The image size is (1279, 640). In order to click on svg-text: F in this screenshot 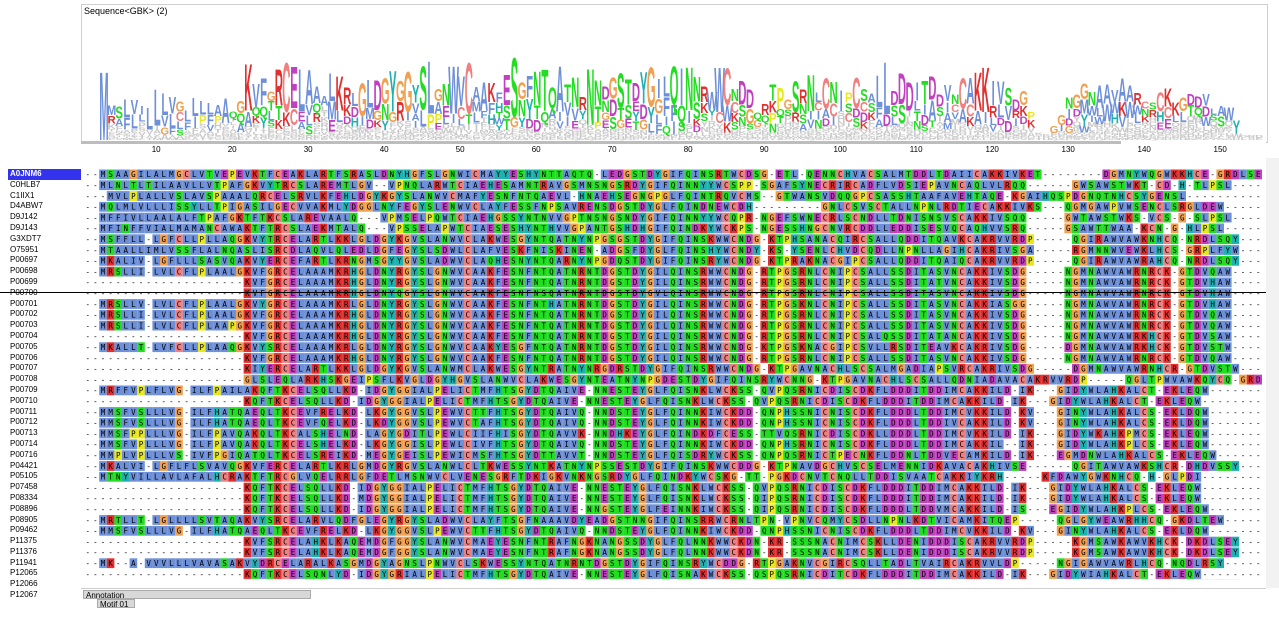, I will do `click(262, 228)`.